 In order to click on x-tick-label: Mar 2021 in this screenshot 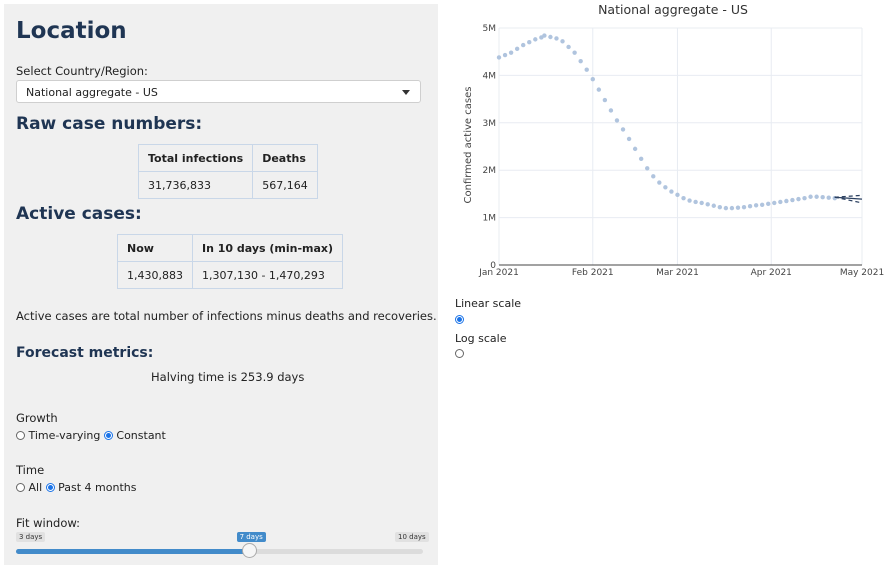, I will do `click(677, 273)`.